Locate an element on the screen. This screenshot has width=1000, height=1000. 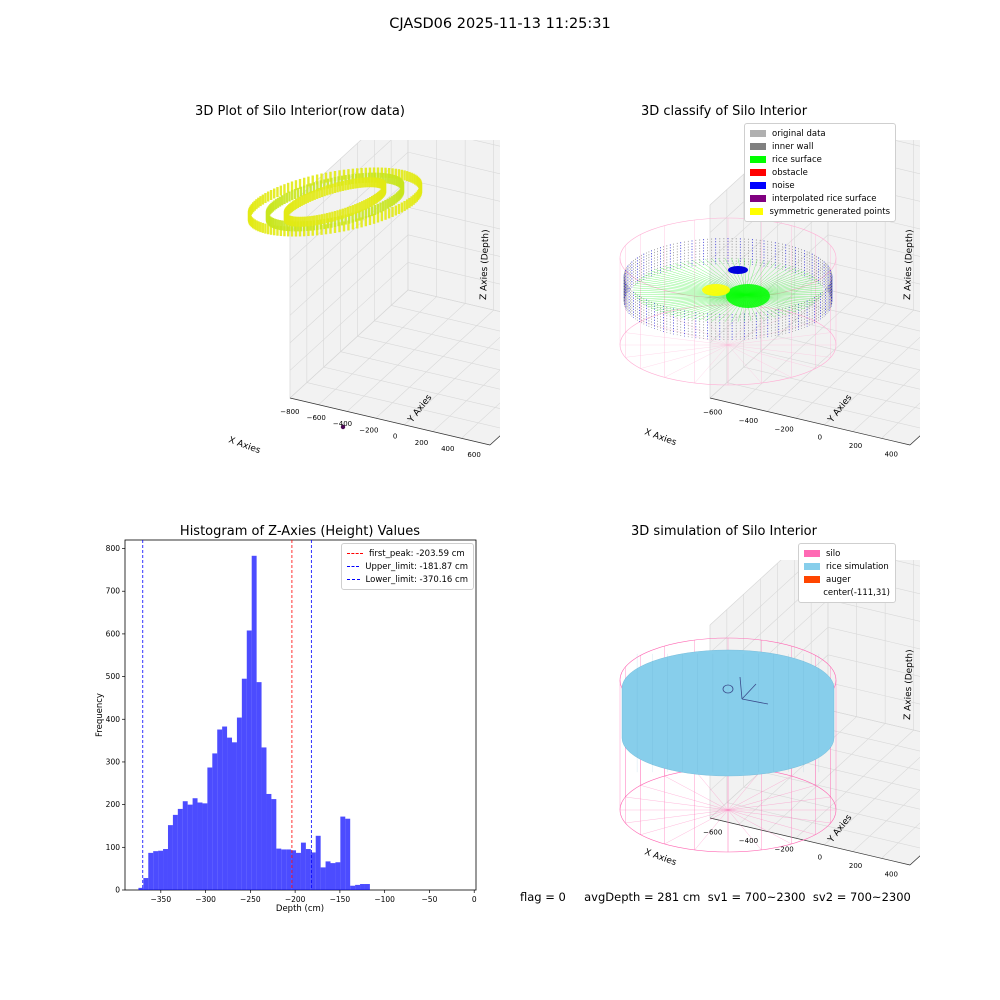
legend-item: center(-111,31) is located at coordinates (847, 592).